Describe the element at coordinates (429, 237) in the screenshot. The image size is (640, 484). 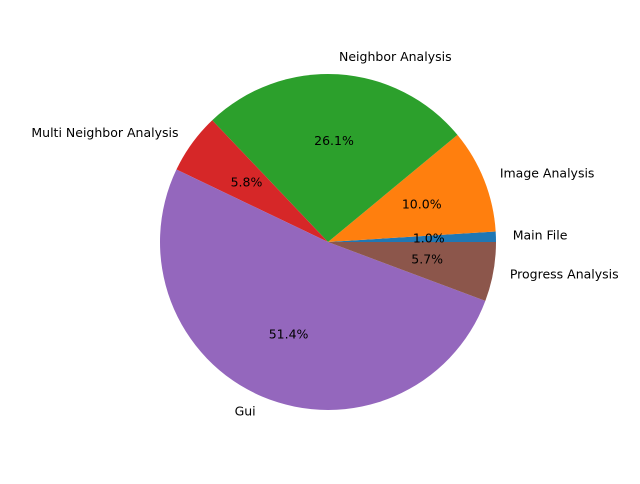
I see `slice-percent-main-file: 1.0%` at that location.